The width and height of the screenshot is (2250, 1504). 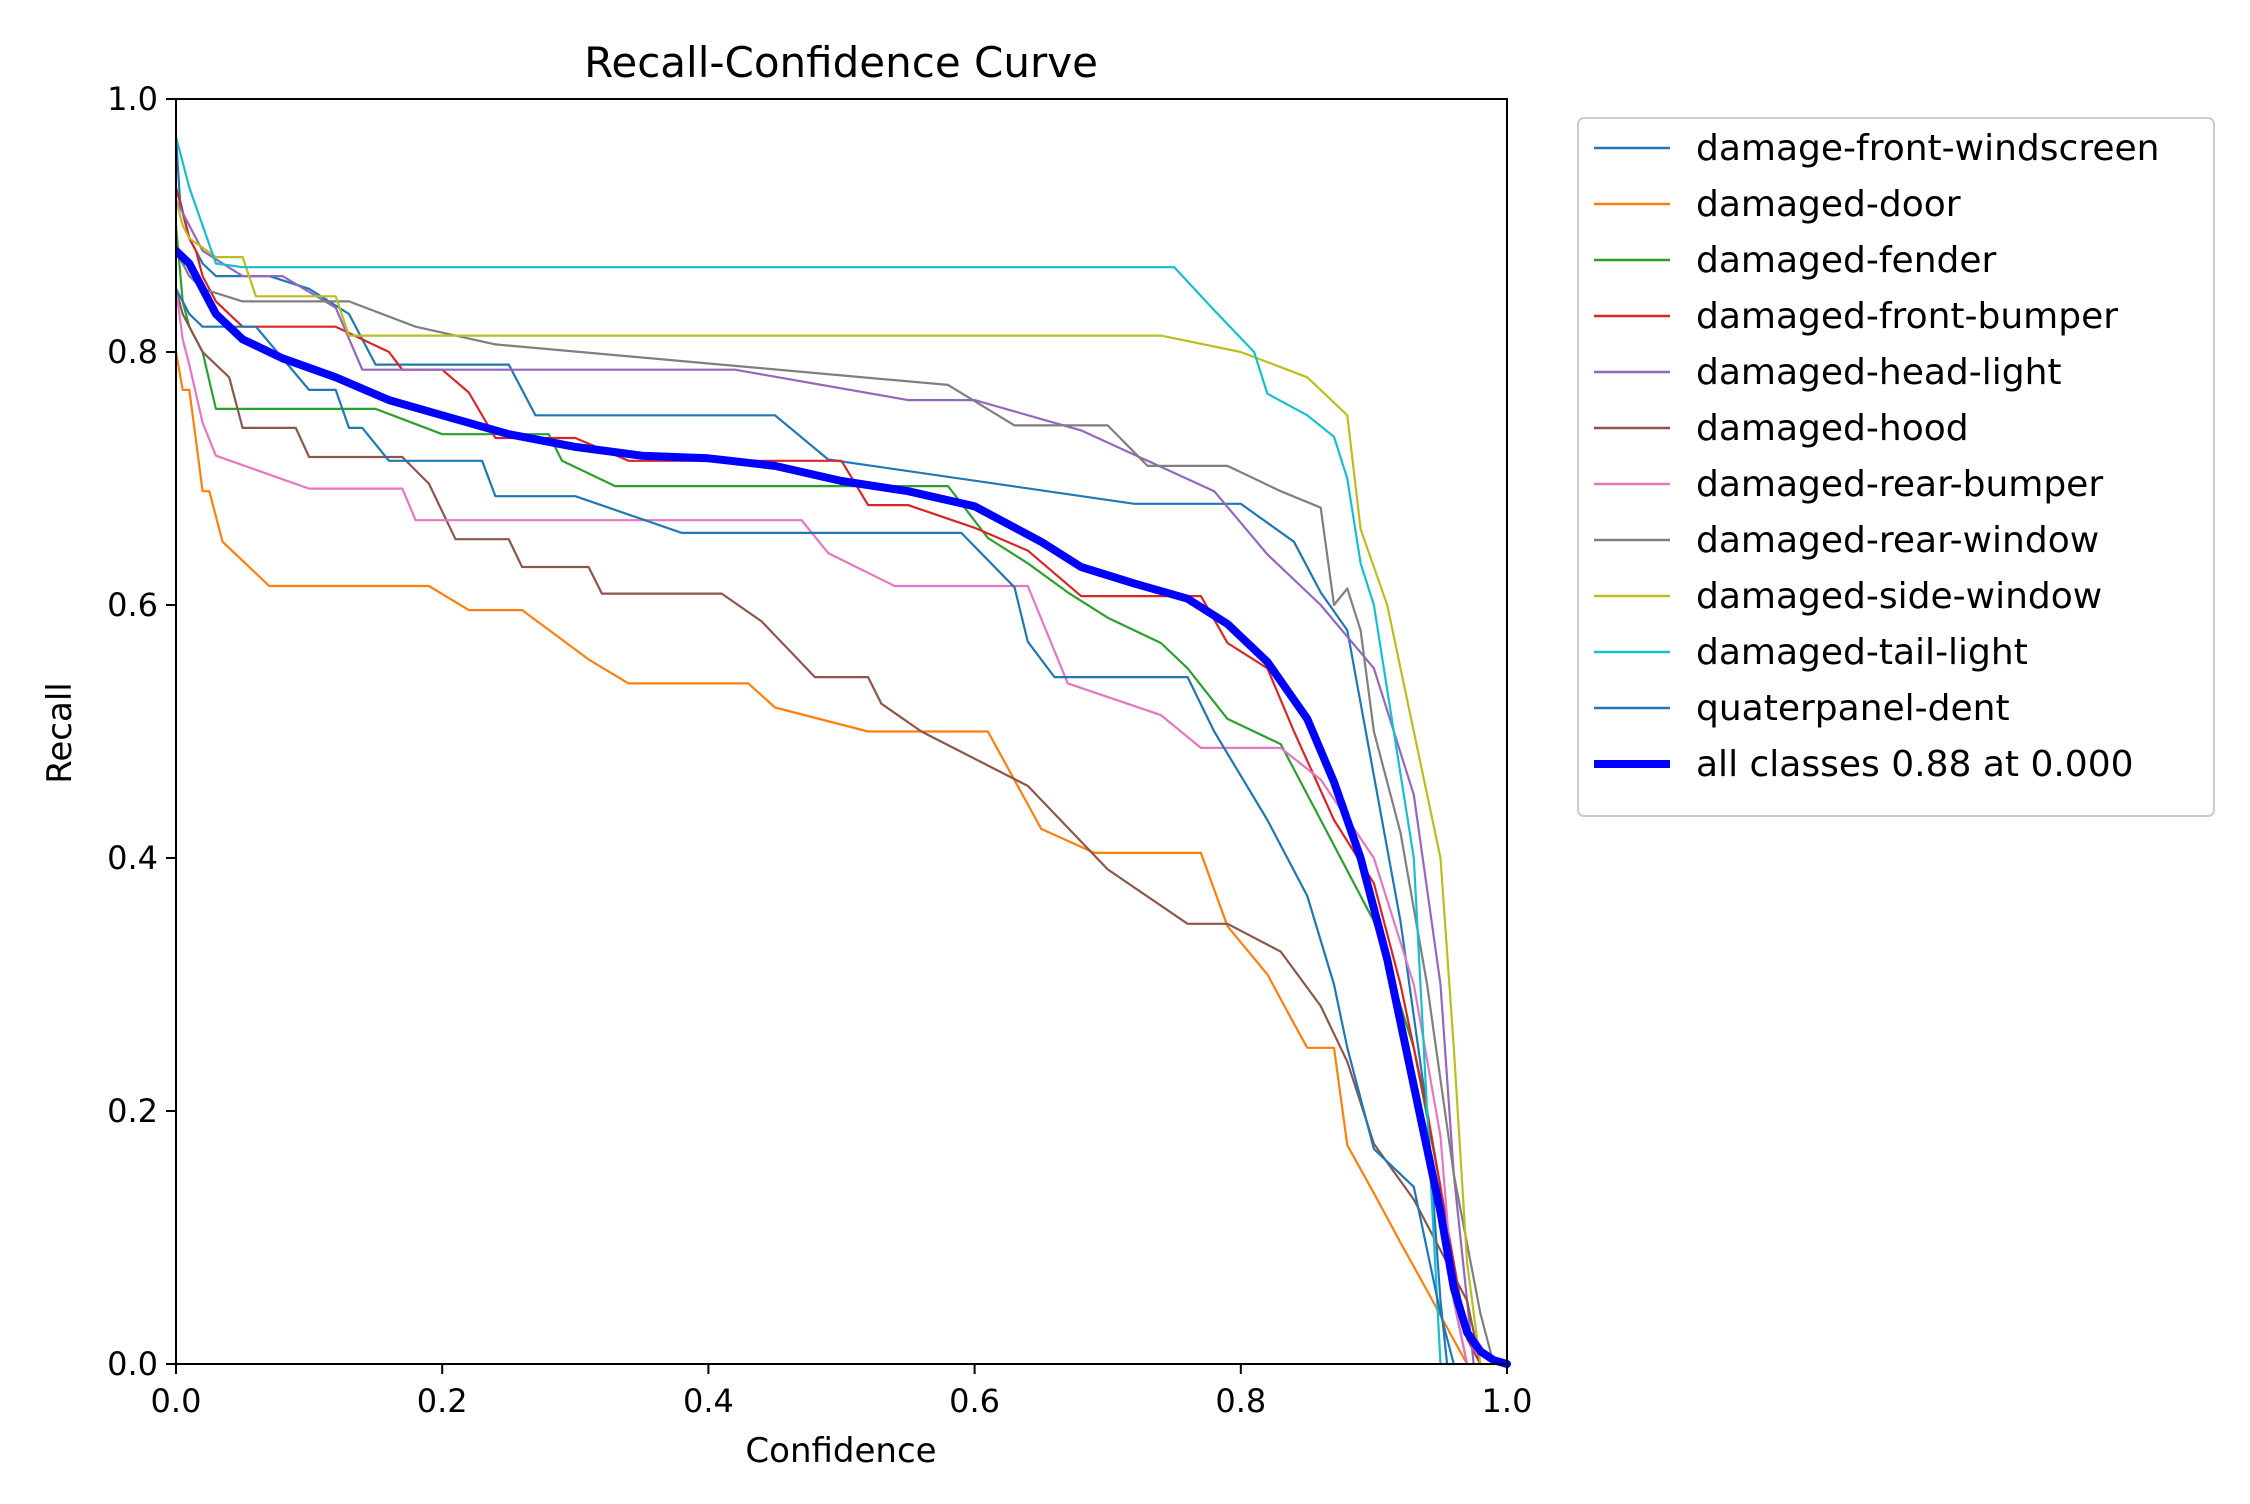 What do you see at coordinates (1915, 764) in the screenshot?
I see `legend-label: all classes 0.88 at 0.000` at bounding box center [1915, 764].